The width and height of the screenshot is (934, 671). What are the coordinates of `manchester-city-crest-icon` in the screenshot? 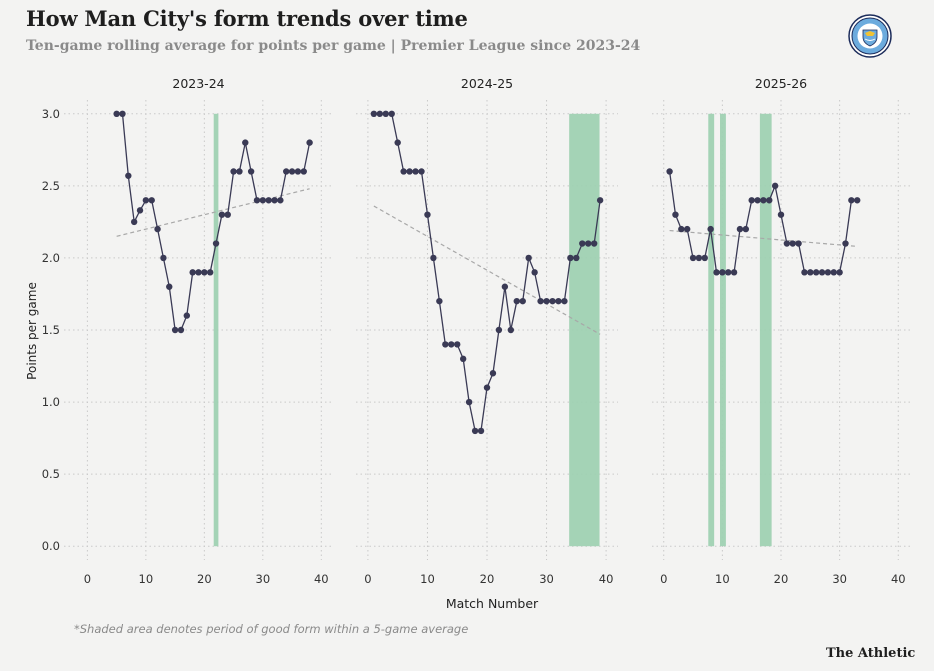 It's located at (870, 36).